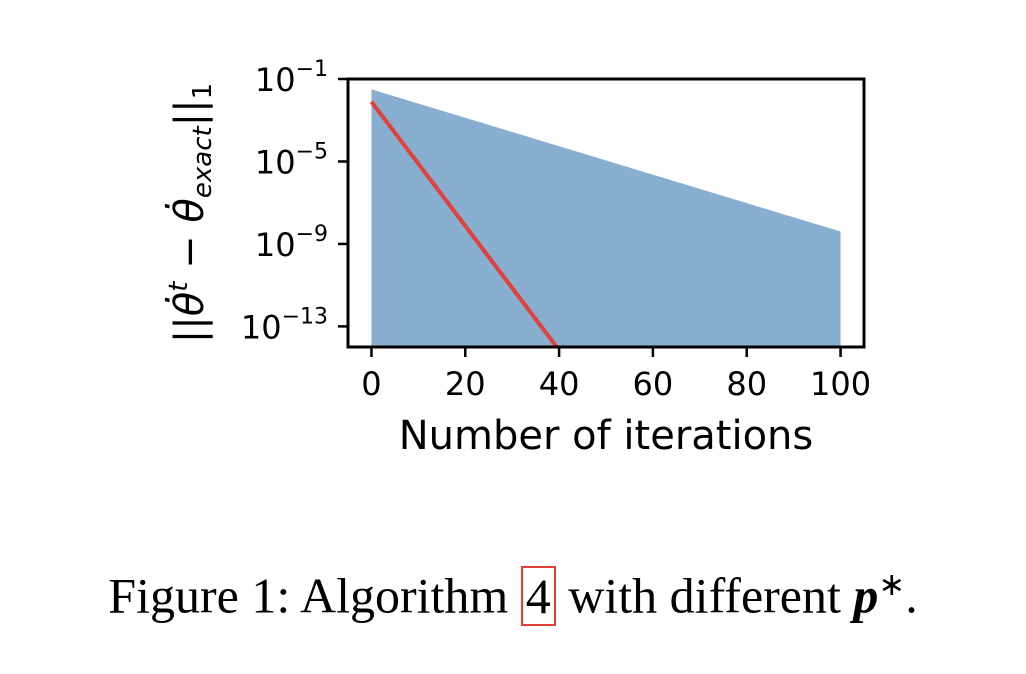  What do you see at coordinates (291, 78) in the screenshot?
I see `y-tick-label: 10⁻¹` at bounding box center [291, 78].